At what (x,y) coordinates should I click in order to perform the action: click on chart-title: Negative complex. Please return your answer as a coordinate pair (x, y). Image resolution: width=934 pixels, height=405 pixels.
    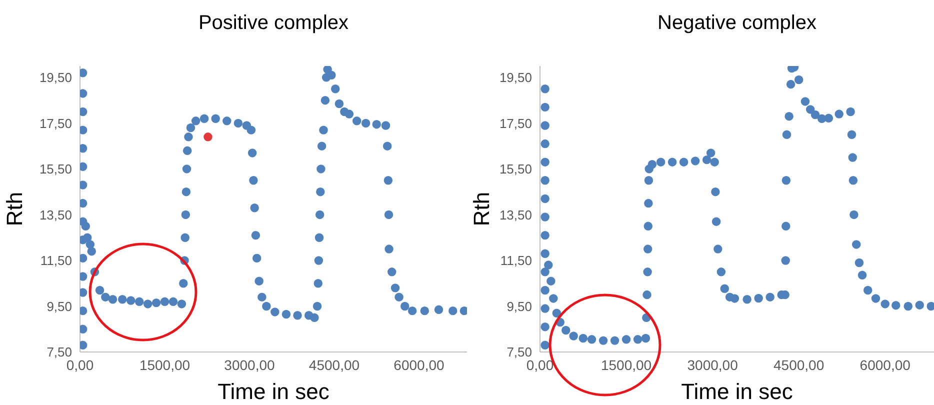
    Looking at the image, I should click on (737, 23).